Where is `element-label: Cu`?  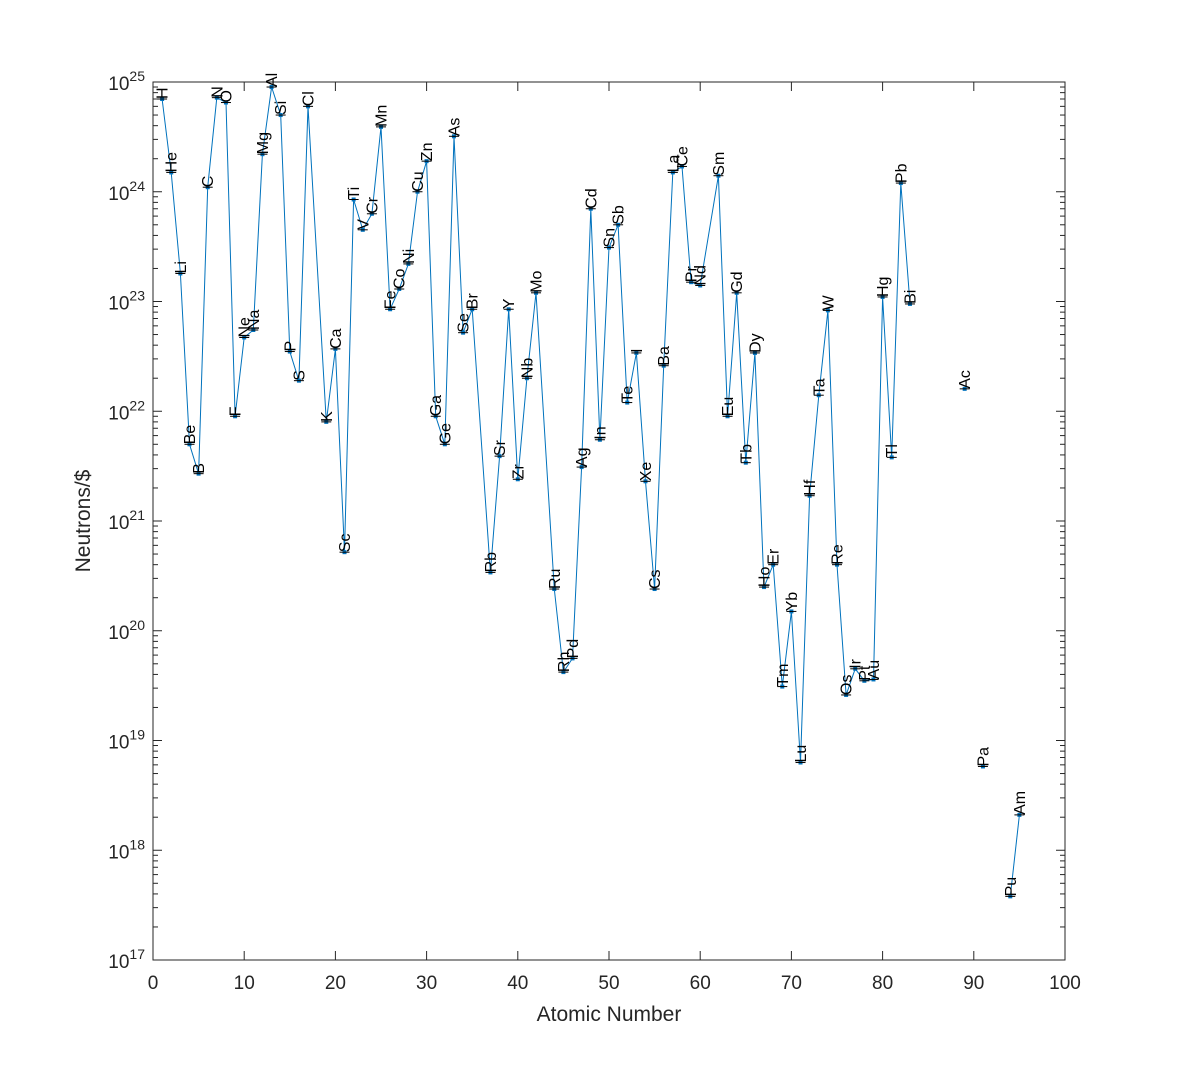 element-label: Cu is located at coordinates (418, 181).